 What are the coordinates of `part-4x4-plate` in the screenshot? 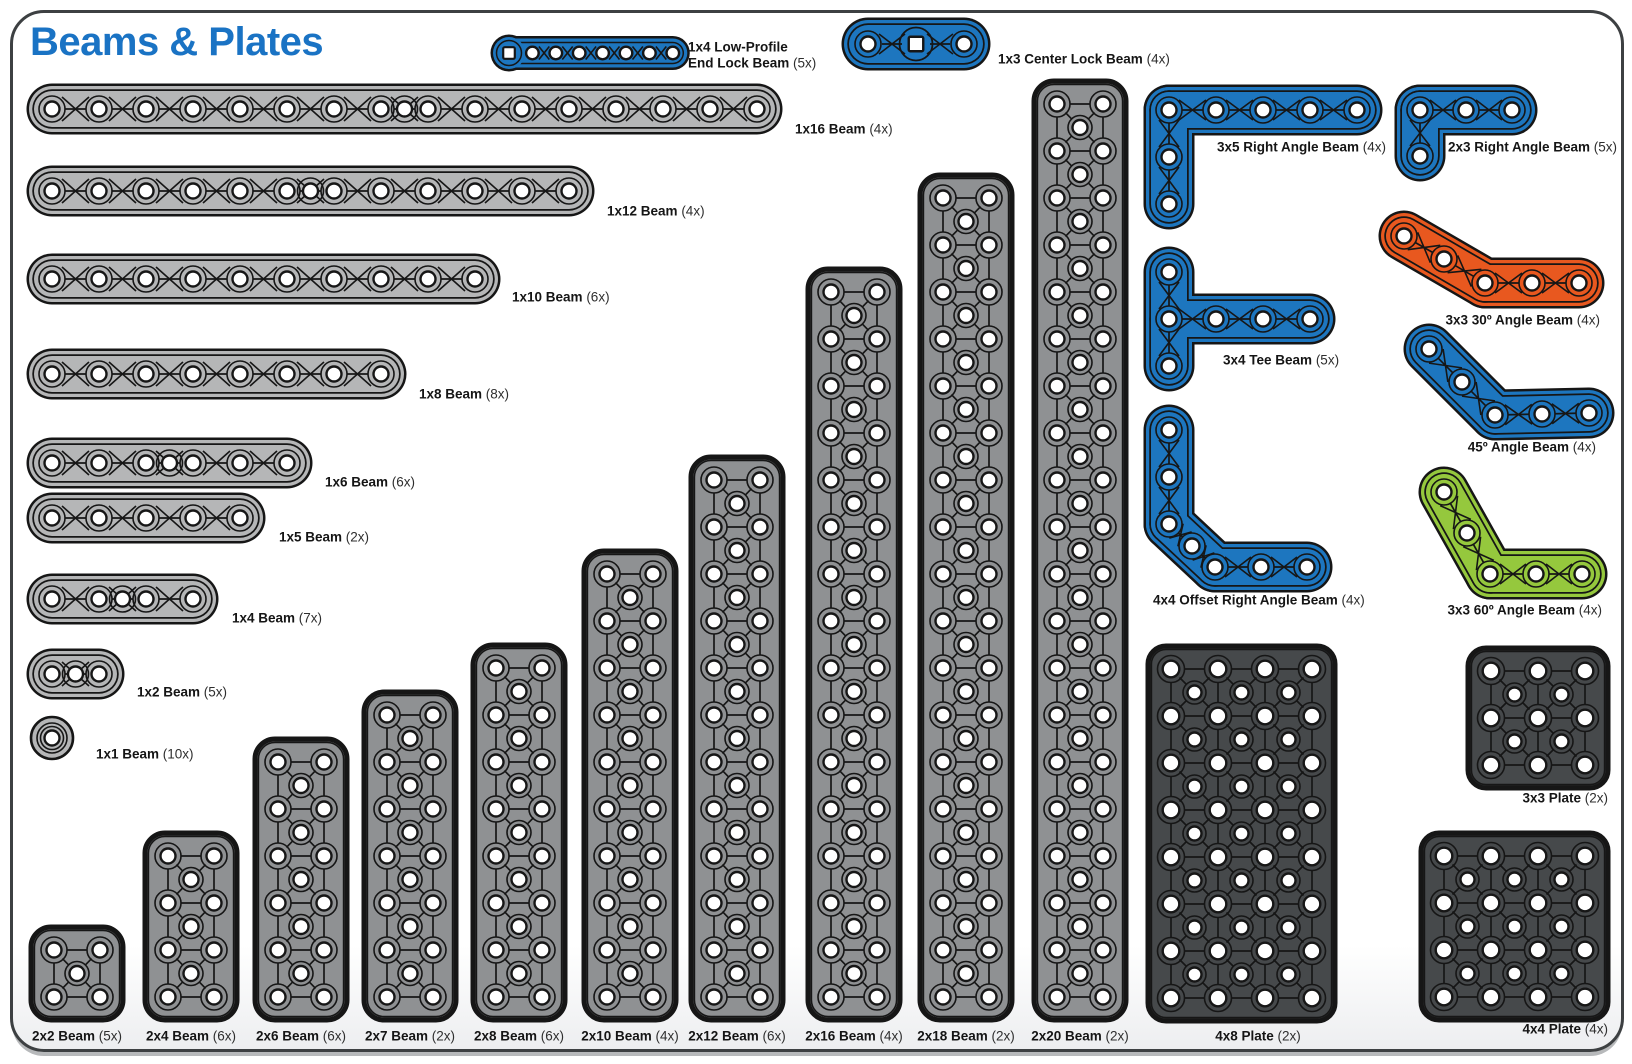 It's located at (1514, 926).